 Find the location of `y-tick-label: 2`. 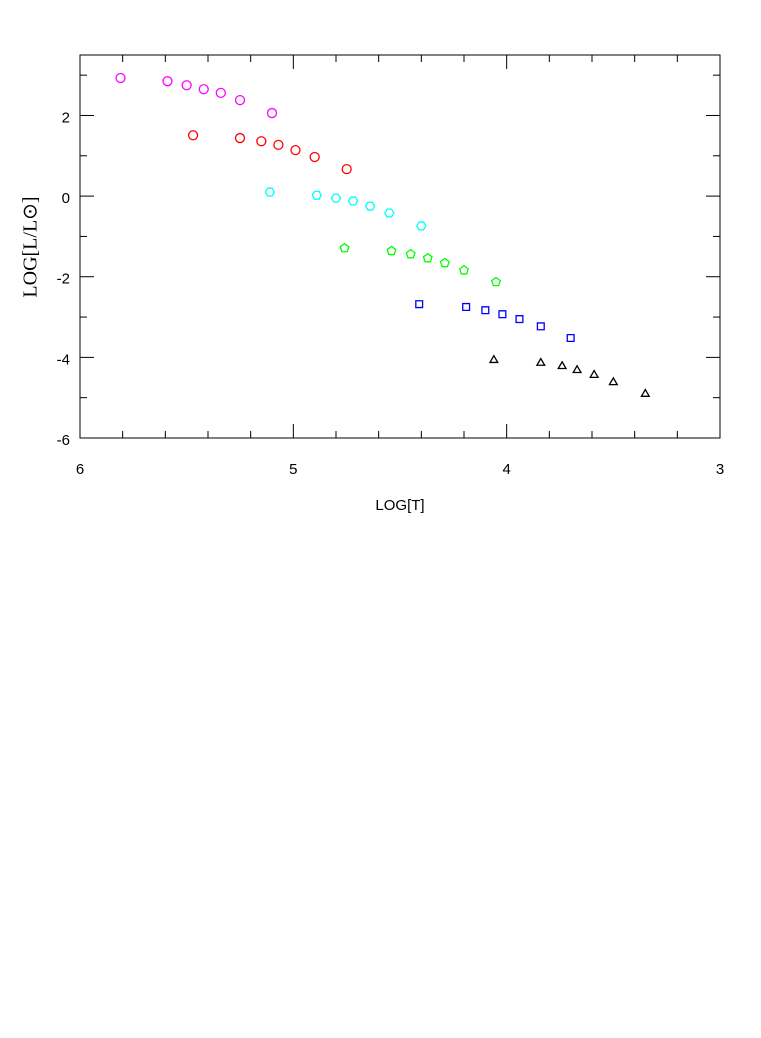

y-tick-label: 2 is located at coordinates (66, 117).